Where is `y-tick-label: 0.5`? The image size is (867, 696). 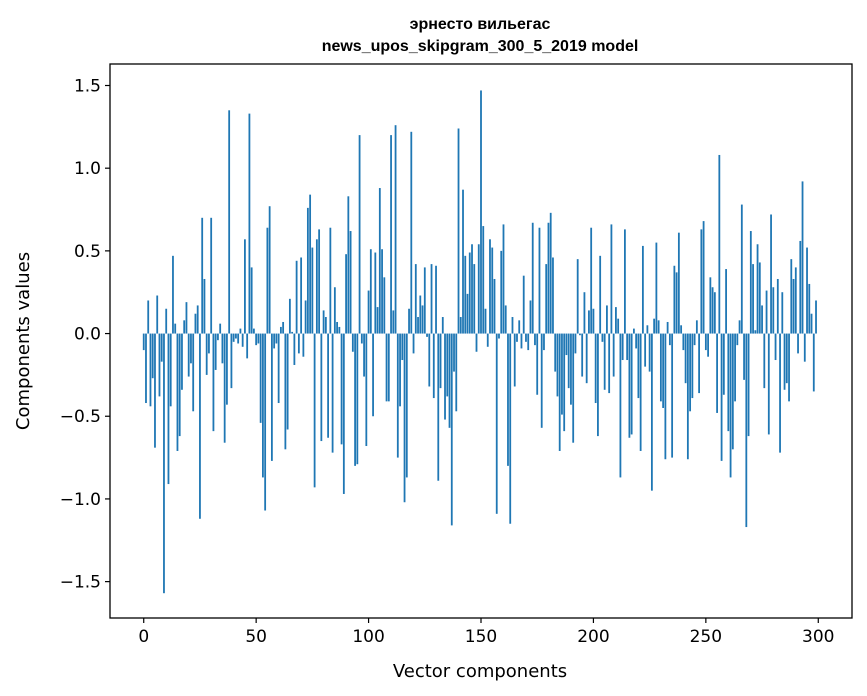
y-tick-label: 0.5 is located at coordinates (87, 252).